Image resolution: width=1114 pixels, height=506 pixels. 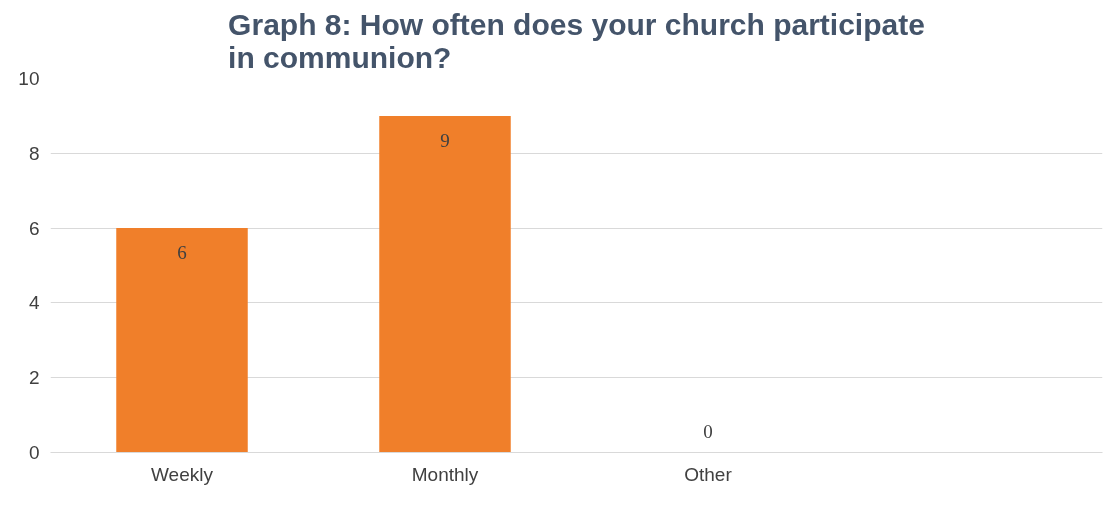 What do you see at coordinates (445, 140) in the screenshot?
I see `data-label: 9` at bounding box center [445, 140].